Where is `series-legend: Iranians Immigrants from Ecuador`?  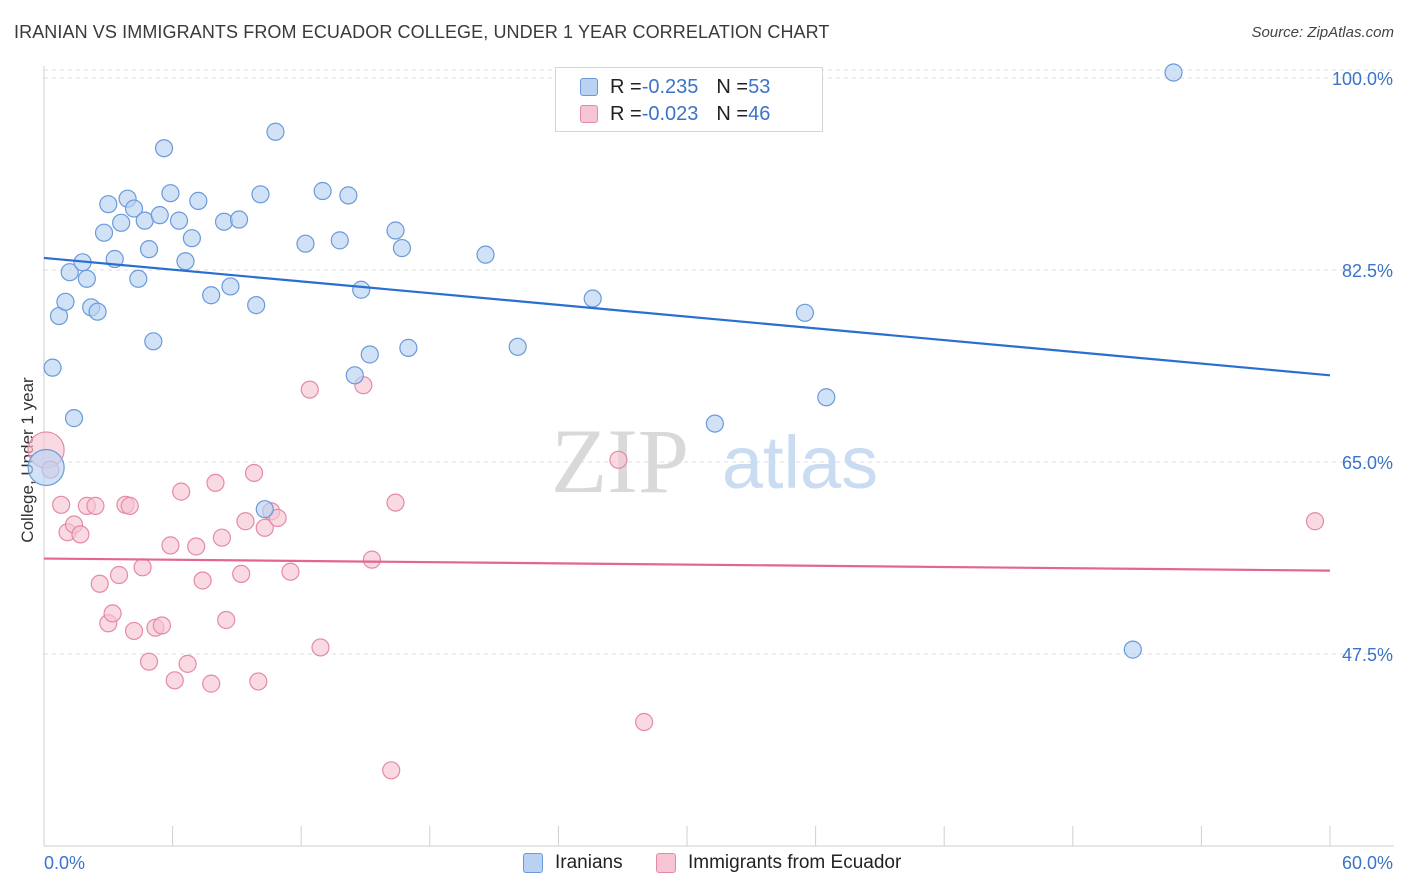 series-legend: Iranians Immigrants from Ecuador is located at coordinates (703, 865).